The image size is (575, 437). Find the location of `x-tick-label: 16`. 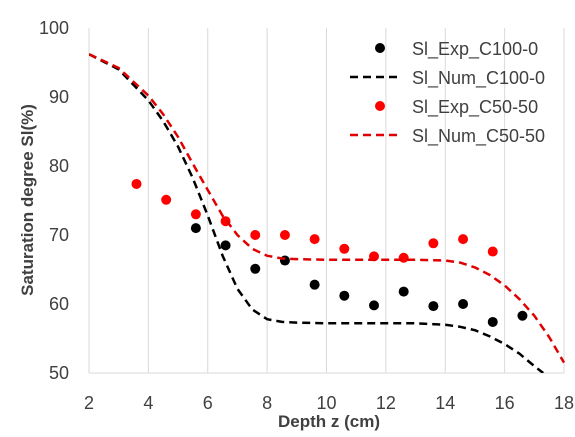

x-tick-label: 16 is located at coordinates (505, 403).